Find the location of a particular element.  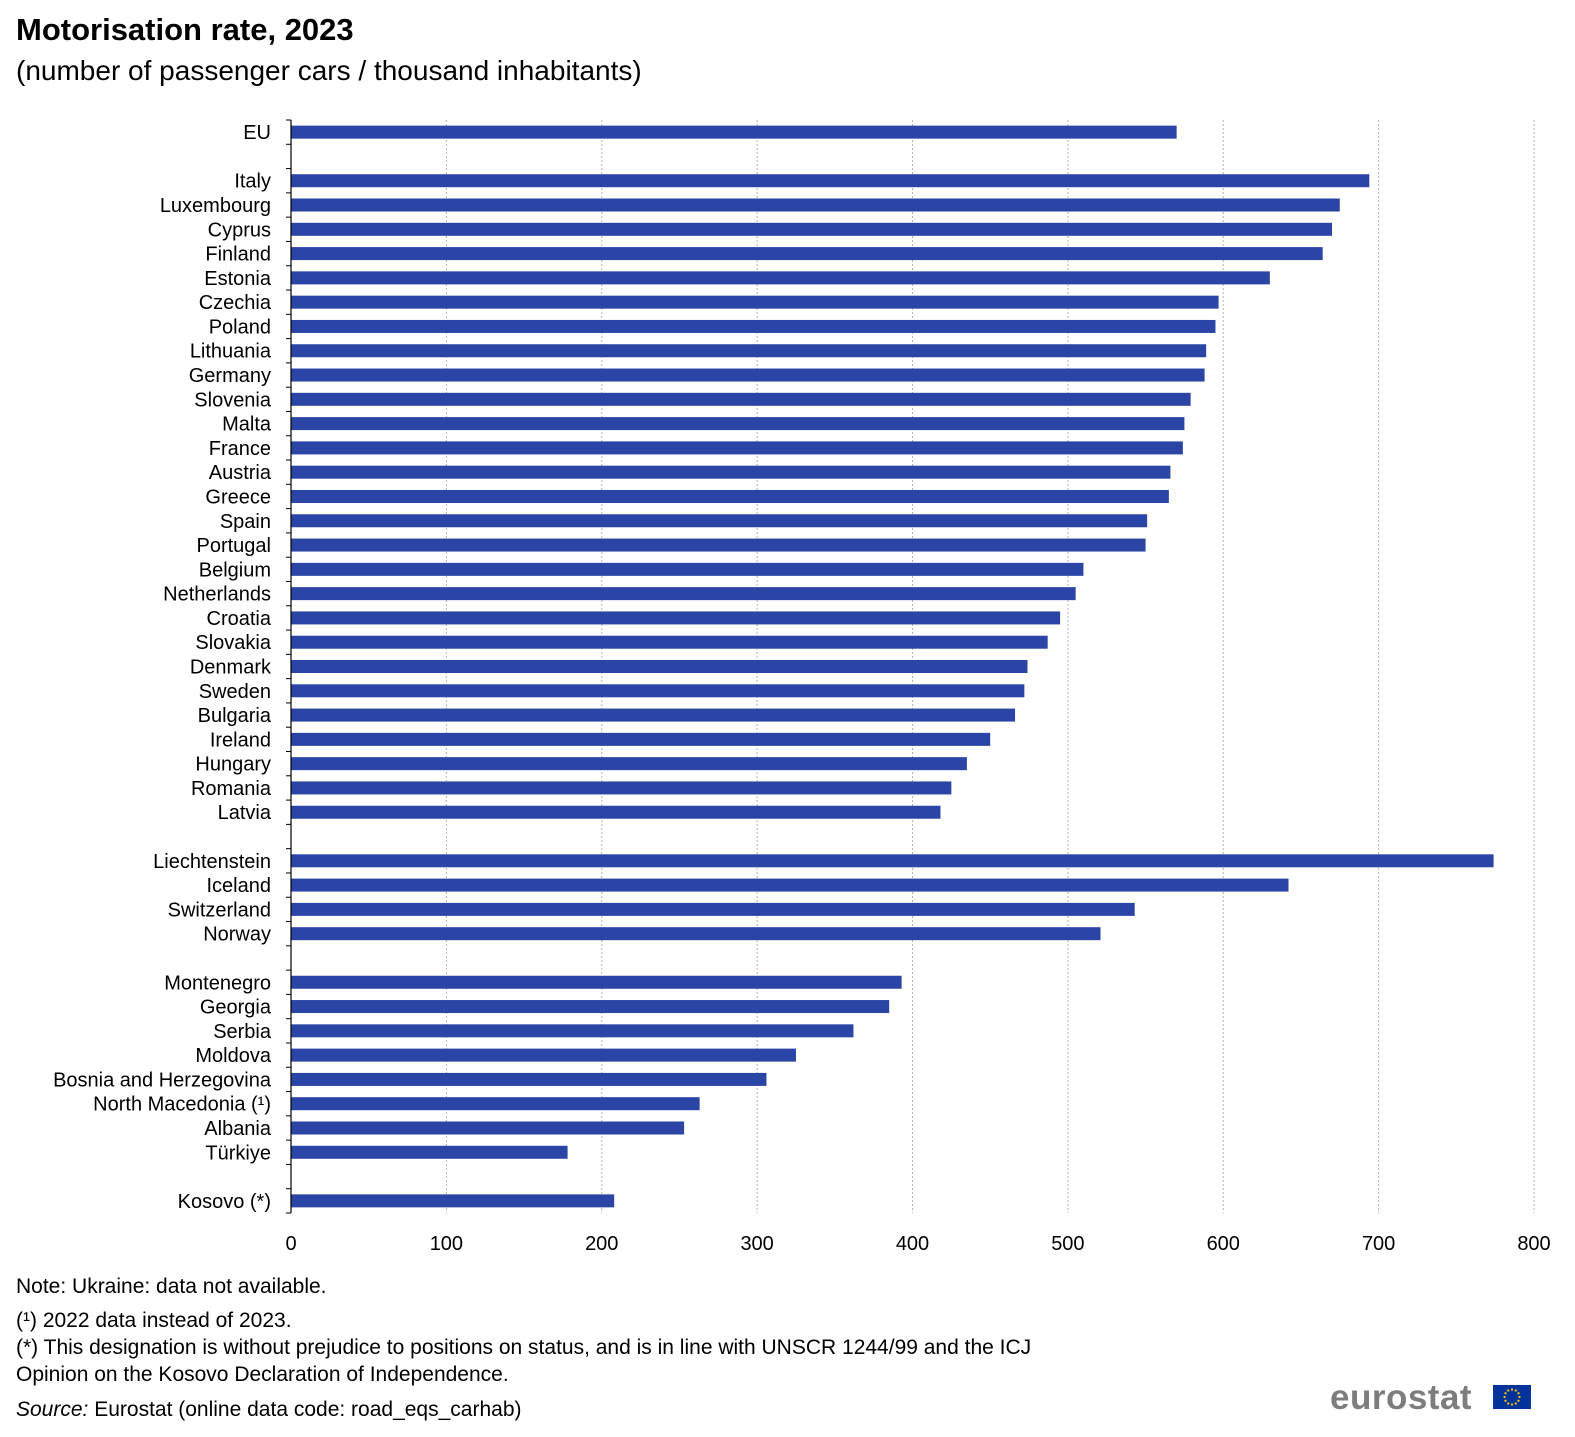

x-tick-label: 300 is located at coordinates (756, 1244).